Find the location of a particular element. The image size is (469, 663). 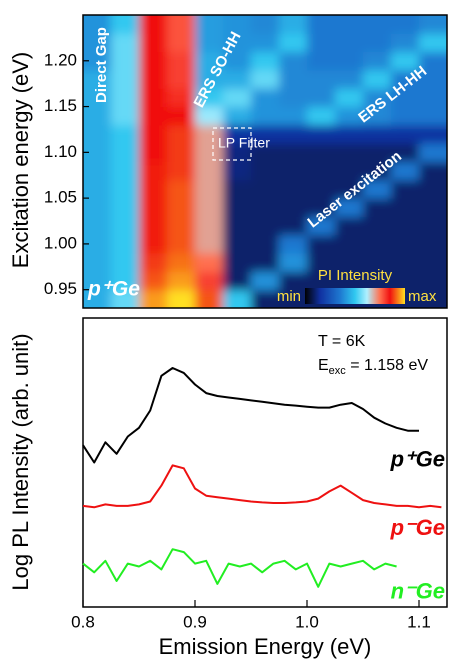

y-axis-title: Log PL Intensity (arb. unit) is located at coordinates (20, 461).